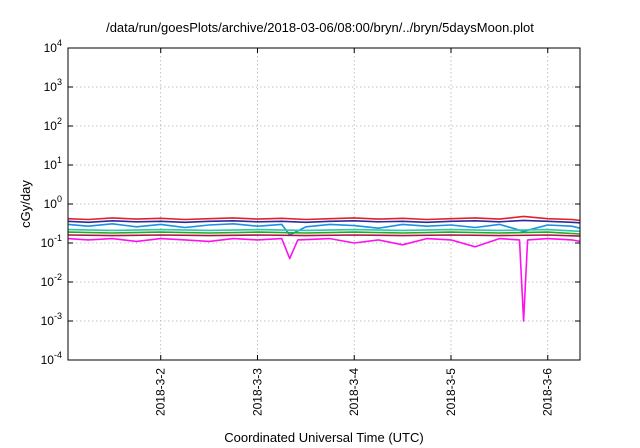 The height and width of the screenshot is (448, 640). What do you see at coordinates (161, 392) in the screenshot?
I see `x-tick-label: 2018-3-2` at bounding box center [161, 392].